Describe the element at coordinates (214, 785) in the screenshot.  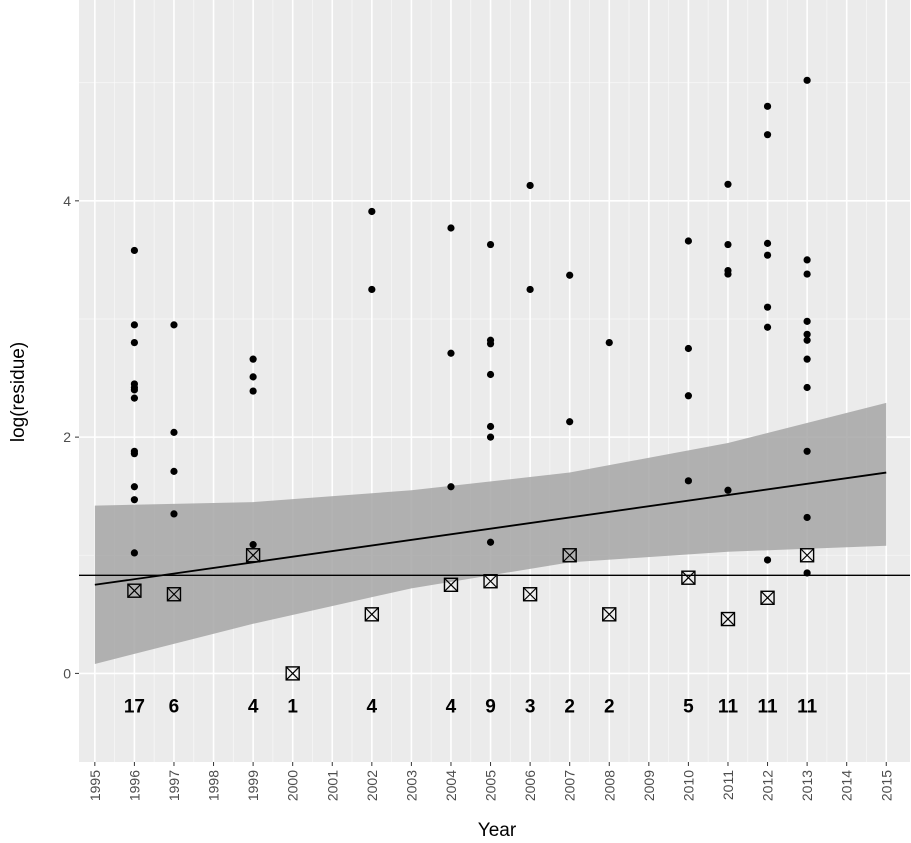
I see `x-tick-label: 1998` at that location.